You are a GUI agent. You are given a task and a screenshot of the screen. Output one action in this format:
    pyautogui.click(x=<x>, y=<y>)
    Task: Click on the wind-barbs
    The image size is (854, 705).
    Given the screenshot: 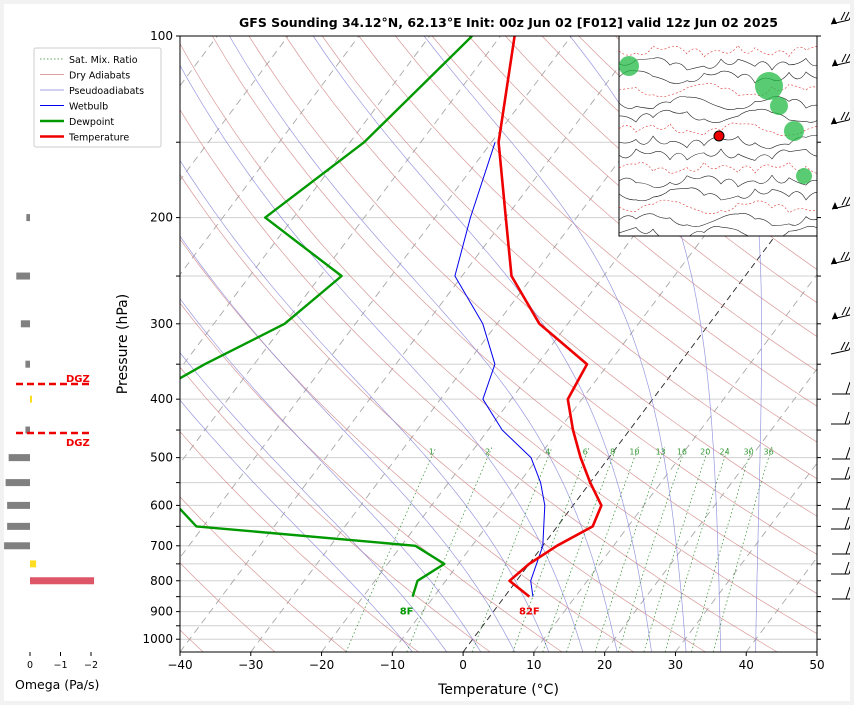 What is the action you would take?
    pyautogui.click(x=840, y=305)
    